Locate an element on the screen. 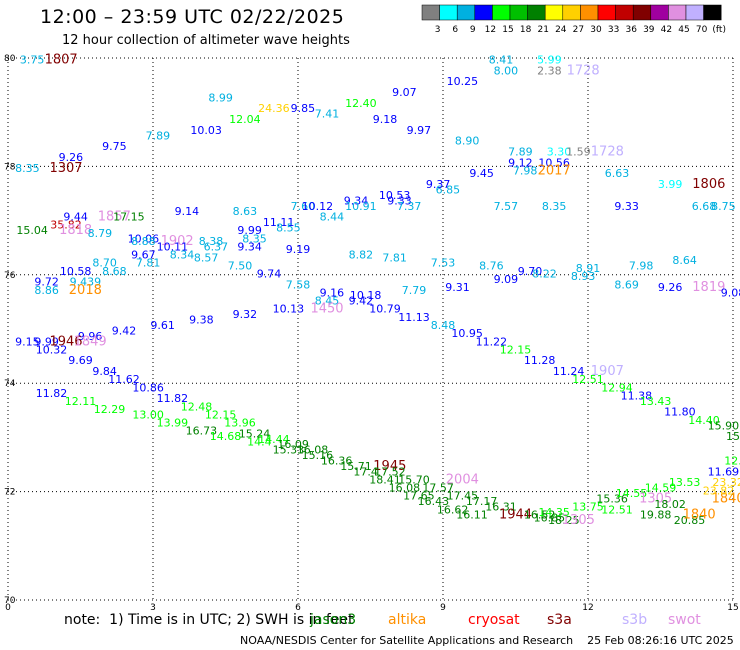 The height and width of the screenshot is (650, 740). wave-height-label: 9.14 is located at coordinates (187, 211).